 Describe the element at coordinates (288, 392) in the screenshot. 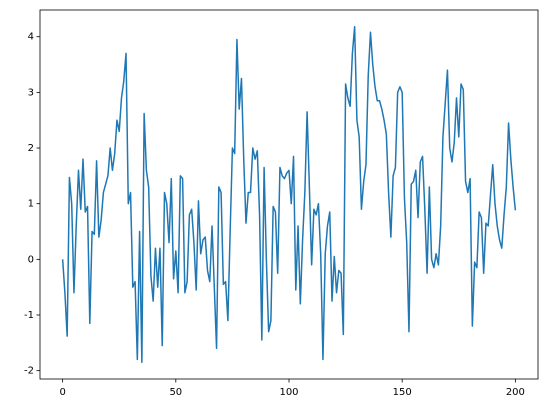

I see `x-tick-label: 100` at that location.